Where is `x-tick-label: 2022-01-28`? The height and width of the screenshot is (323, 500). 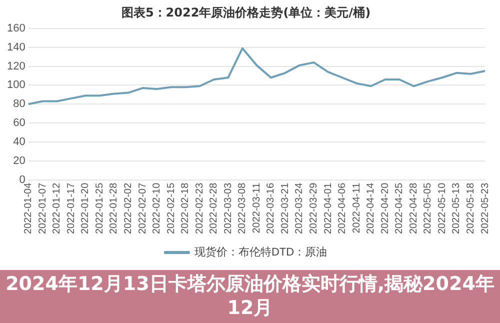 x-tick-label: 2022-01-28 is located at coordinates (114, 208).